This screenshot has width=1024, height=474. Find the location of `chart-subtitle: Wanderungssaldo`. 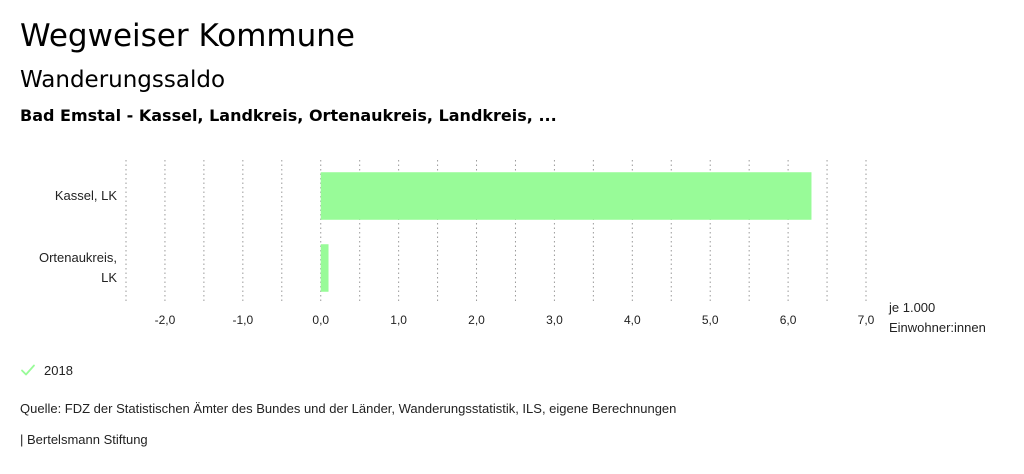

chart-subtitle: Wanderungssaldo is located at coordinates (123, 80).